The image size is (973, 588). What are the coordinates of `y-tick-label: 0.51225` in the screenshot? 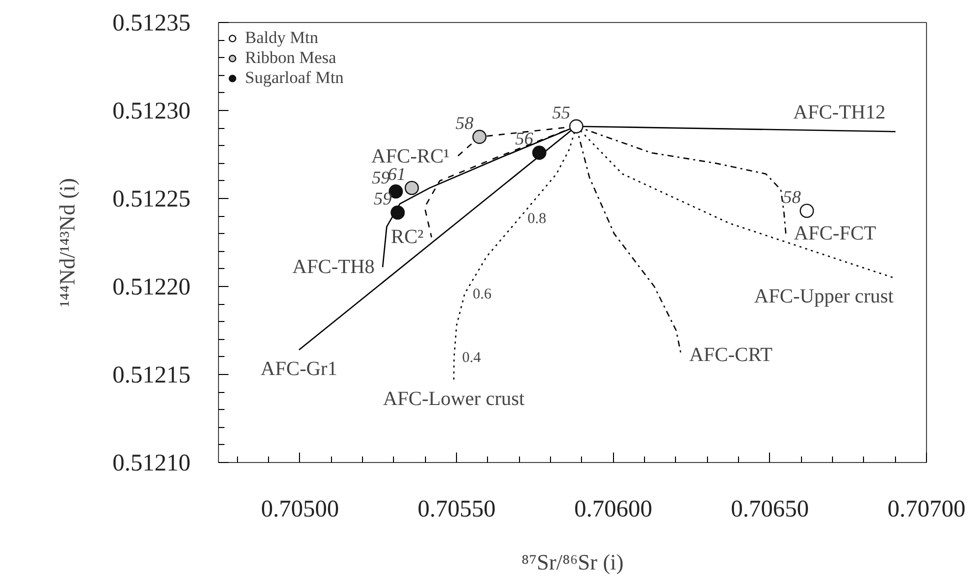 It's located at (151, 199).